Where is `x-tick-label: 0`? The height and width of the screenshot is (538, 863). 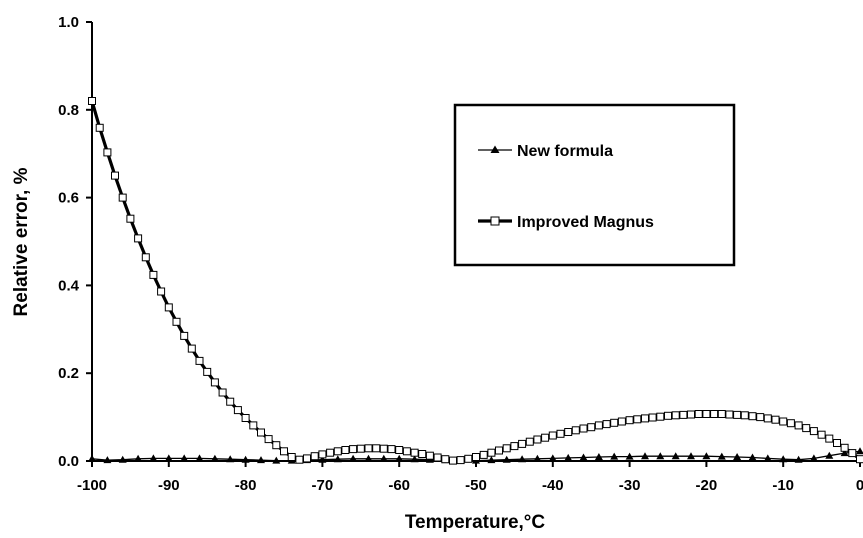
x-tick-label: 0 is located at coordinates (859, 485).